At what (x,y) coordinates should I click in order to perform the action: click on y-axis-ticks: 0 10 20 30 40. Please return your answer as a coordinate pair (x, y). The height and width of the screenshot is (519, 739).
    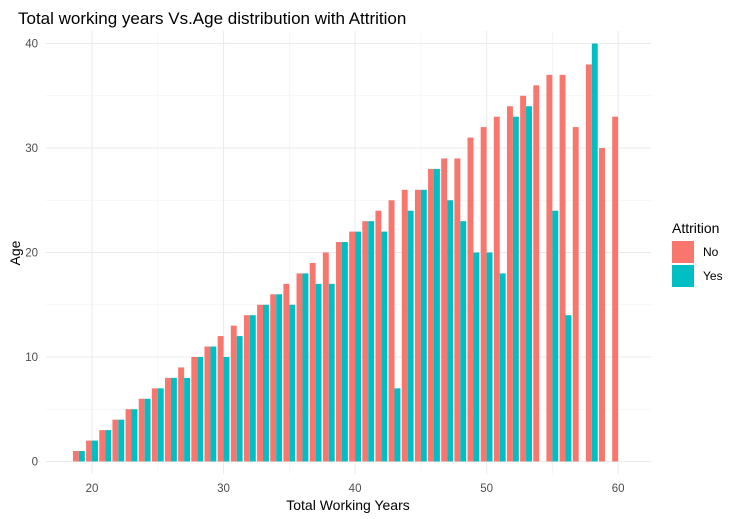
    Looking at the image, I should click on (31, 254).